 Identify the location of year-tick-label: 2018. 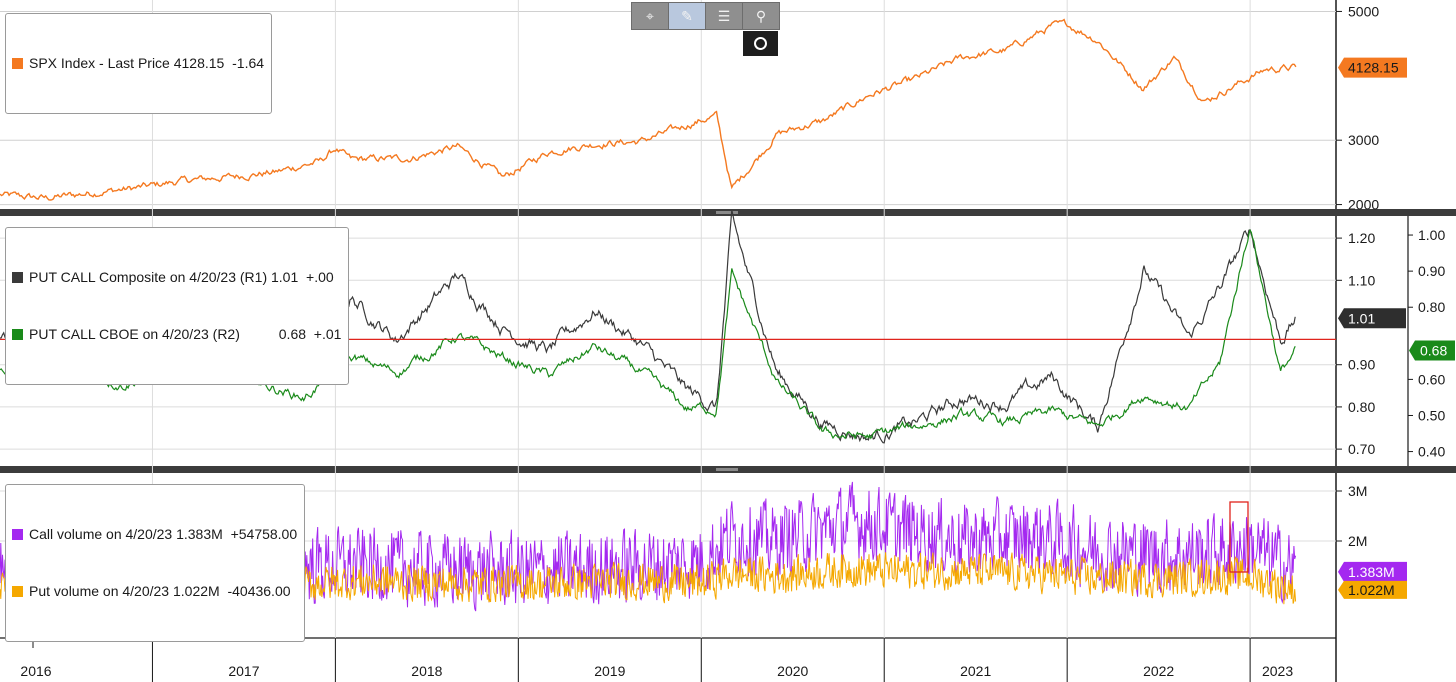
(426, 671).